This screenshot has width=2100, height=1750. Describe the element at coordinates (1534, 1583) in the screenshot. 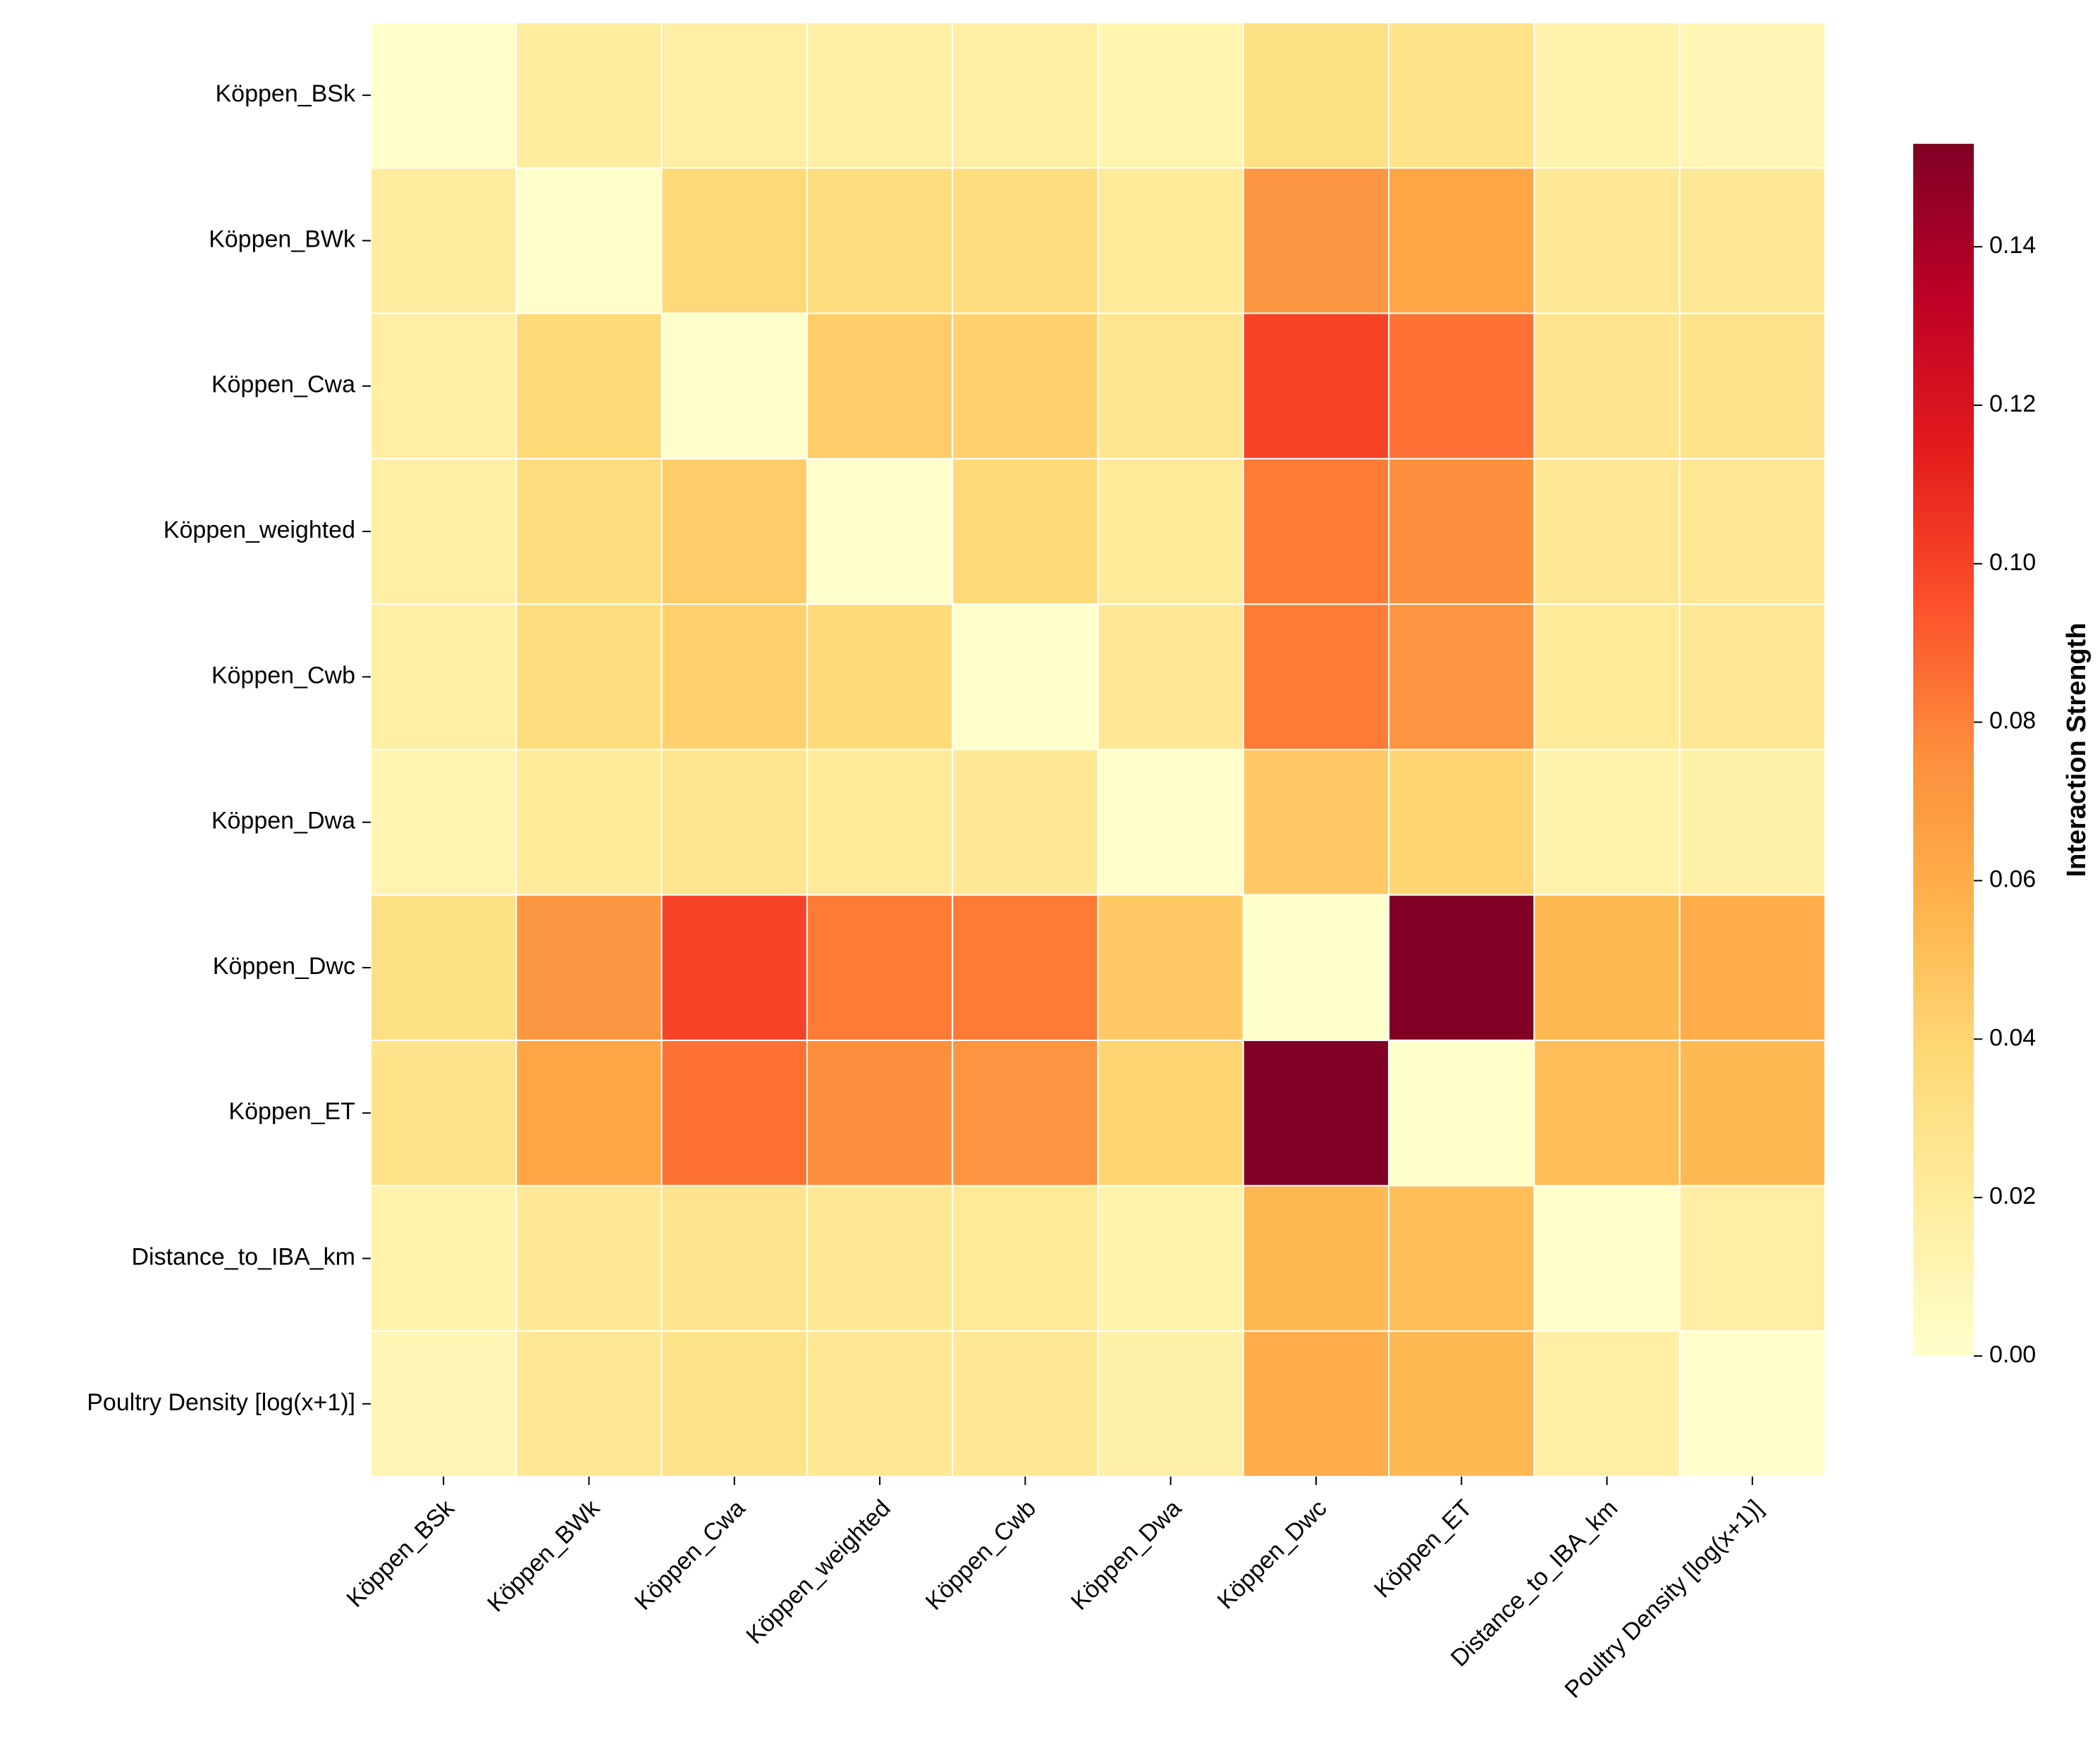

I see `x-tick-label: Distance_to_IBA_km` at that location.